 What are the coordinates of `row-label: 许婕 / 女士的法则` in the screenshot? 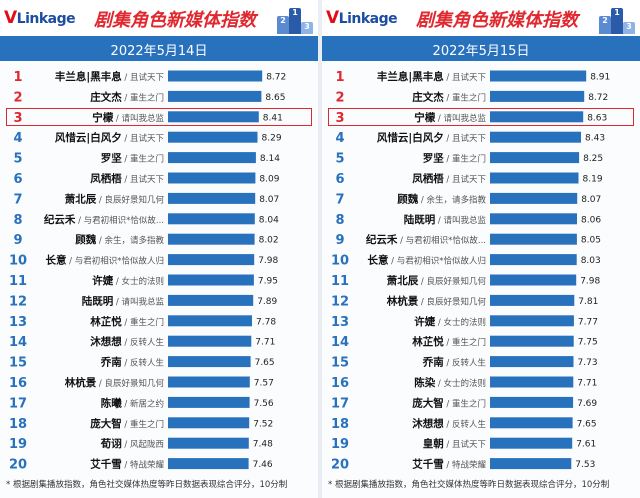 It's located at (450, 321).